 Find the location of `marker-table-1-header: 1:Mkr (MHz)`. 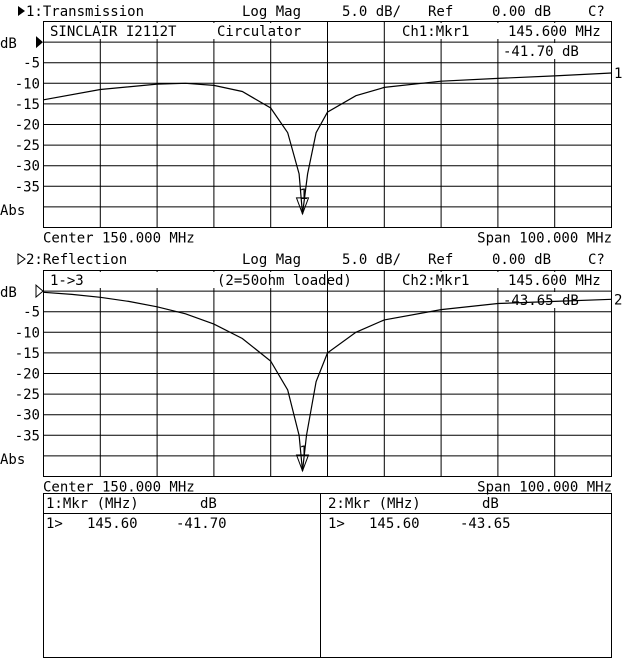

marker-table-1-header: 1:Mkr (MHz) is located at coordinates (92, 504).